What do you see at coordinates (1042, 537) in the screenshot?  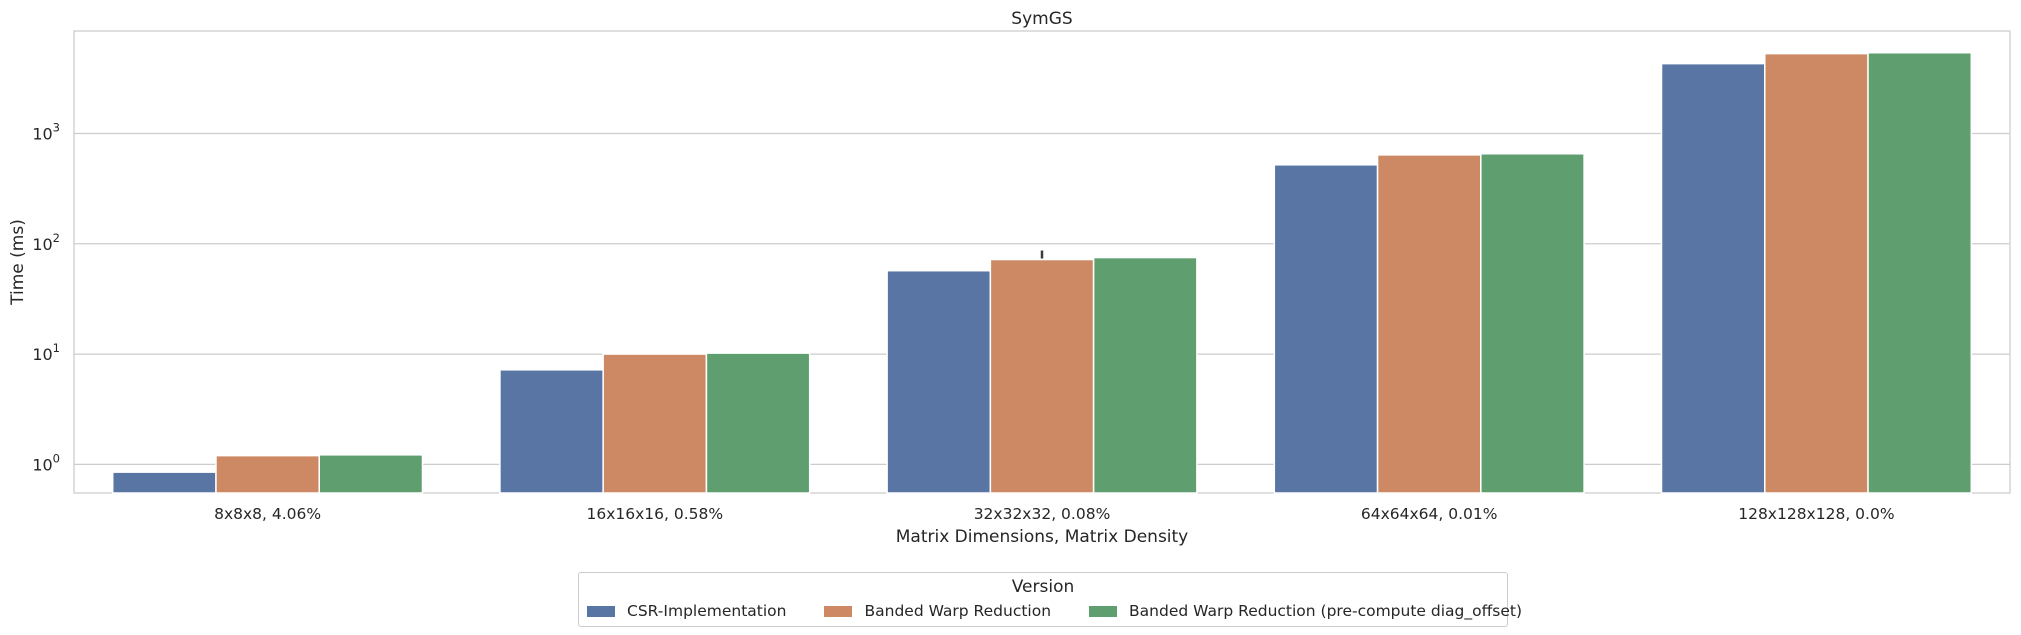 I see `x-axis-label: Matrix Dimensions, Matrix Density` at bounding box center [1042, 537].